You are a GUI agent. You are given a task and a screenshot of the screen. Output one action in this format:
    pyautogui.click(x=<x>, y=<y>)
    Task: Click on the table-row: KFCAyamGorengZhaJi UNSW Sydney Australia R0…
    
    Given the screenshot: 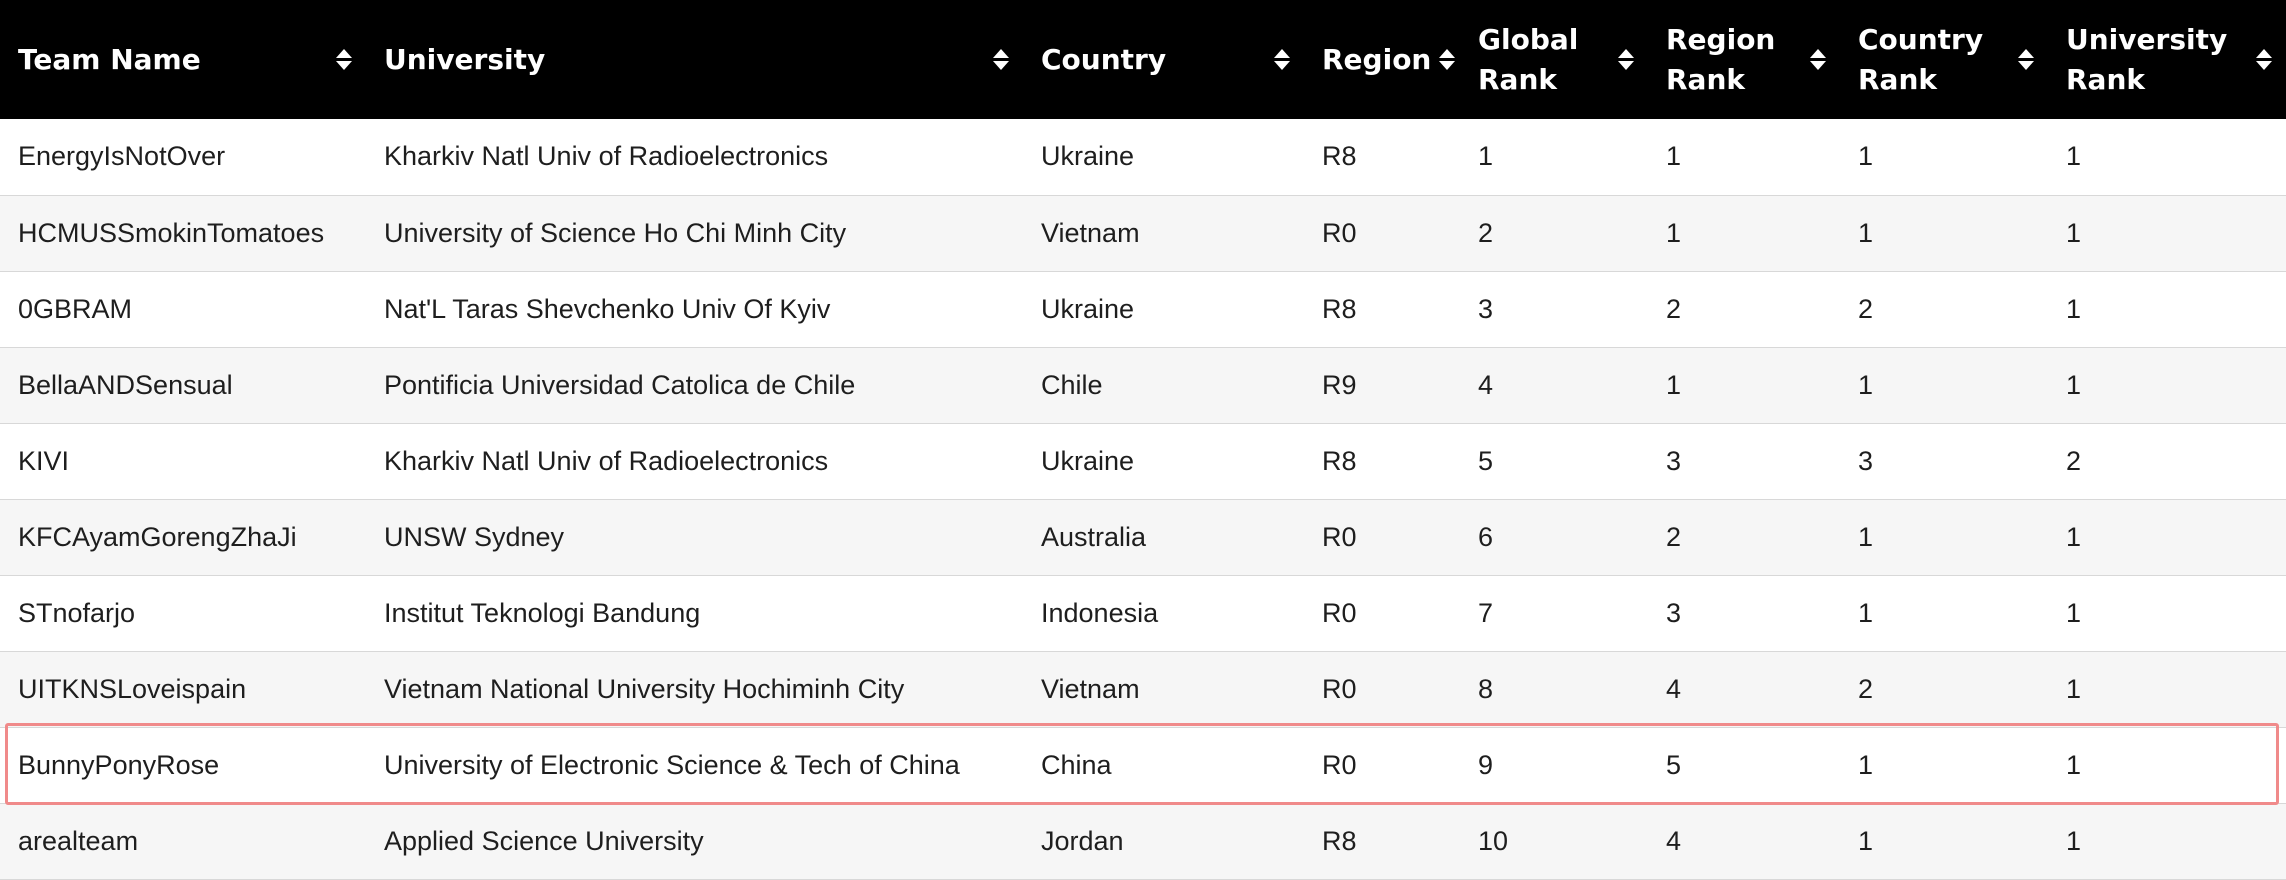 What is the action you would take?
    pyautogui.click(x=1143, y=537)
    